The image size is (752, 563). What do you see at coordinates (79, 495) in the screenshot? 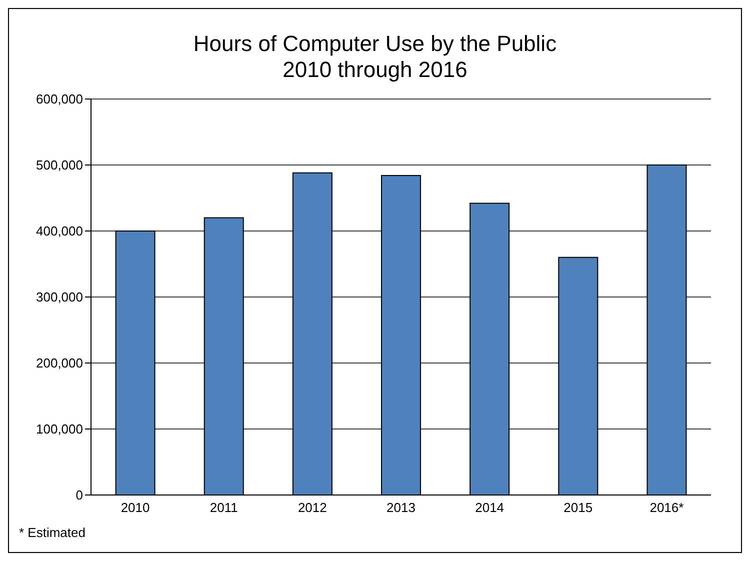
I see `y-tick-label: 0` at bounding box center [79, 495].